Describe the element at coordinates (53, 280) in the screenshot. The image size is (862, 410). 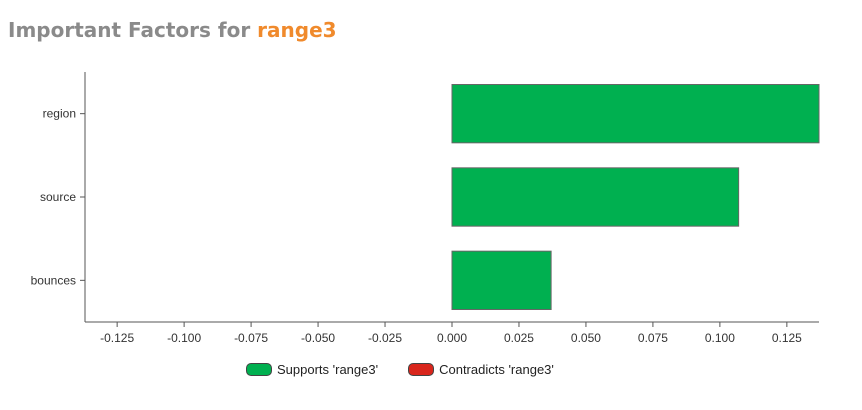
I see `y-tick-label-bounces: bounces` at that location.